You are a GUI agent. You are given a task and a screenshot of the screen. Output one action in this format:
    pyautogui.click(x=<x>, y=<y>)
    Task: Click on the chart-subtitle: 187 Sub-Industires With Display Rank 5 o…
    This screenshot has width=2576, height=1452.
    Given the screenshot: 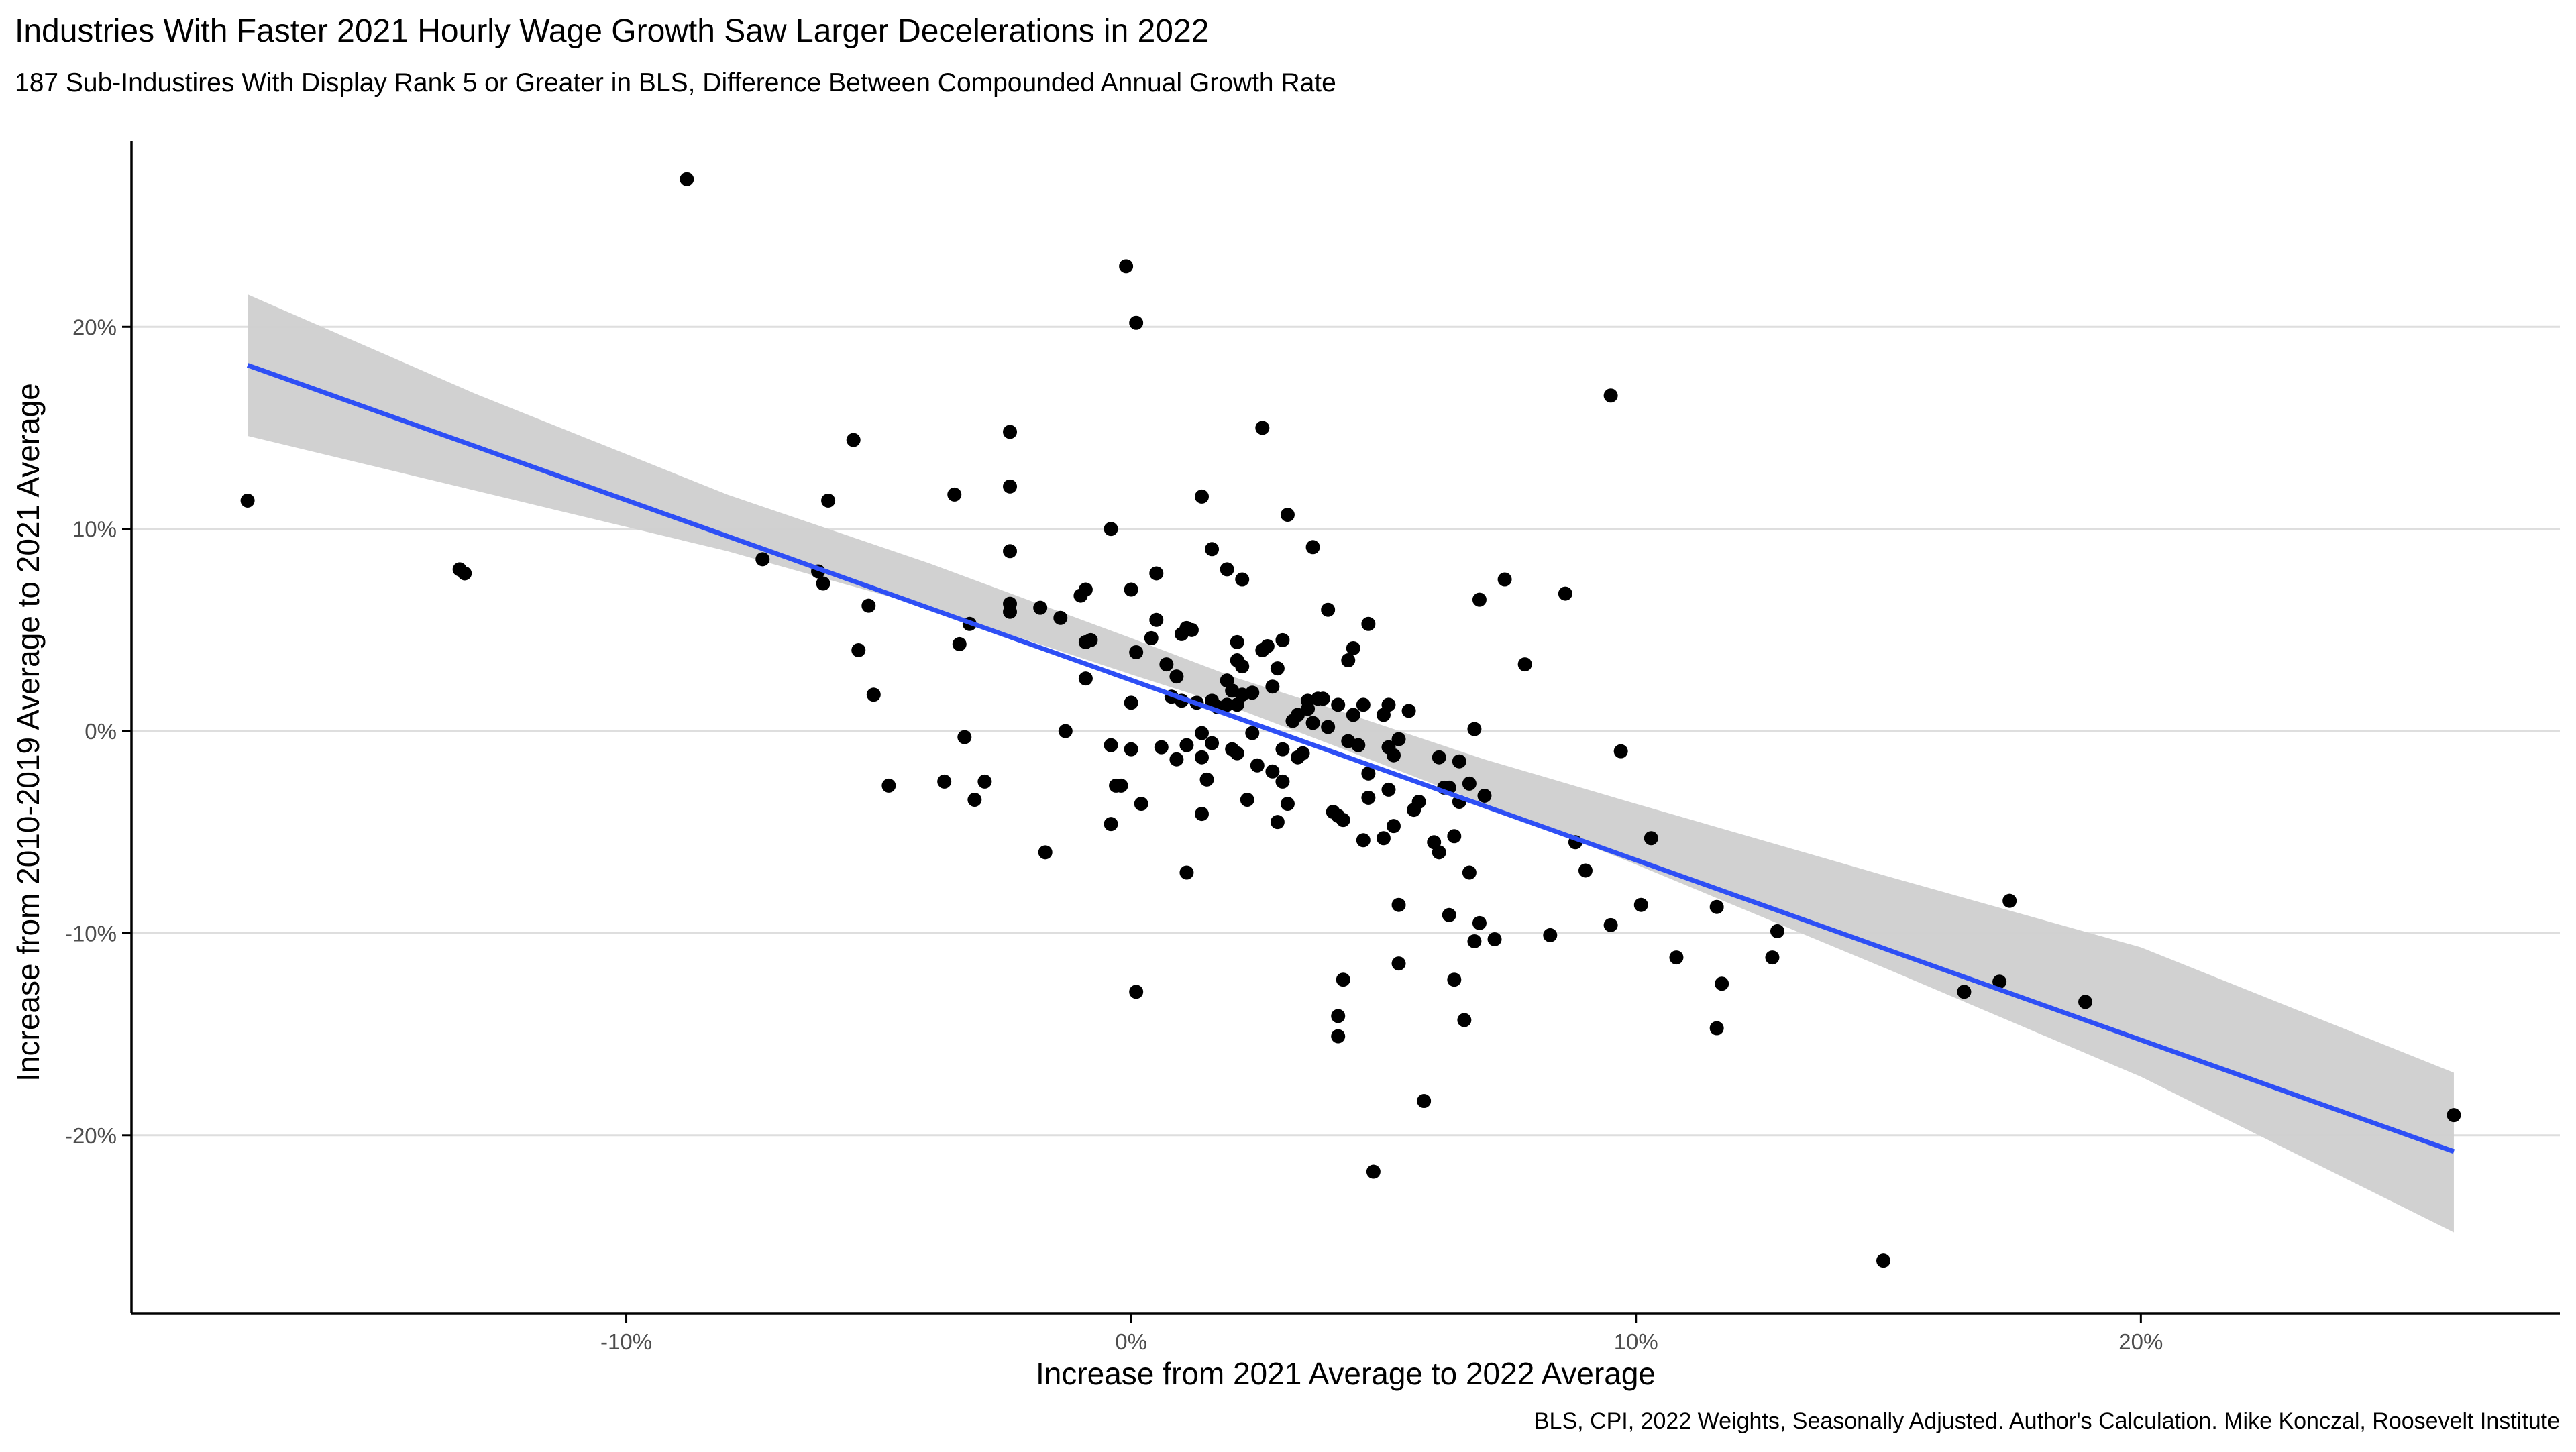 What is the action you would take?
    pyautogui.click(x=675, y=82)
    